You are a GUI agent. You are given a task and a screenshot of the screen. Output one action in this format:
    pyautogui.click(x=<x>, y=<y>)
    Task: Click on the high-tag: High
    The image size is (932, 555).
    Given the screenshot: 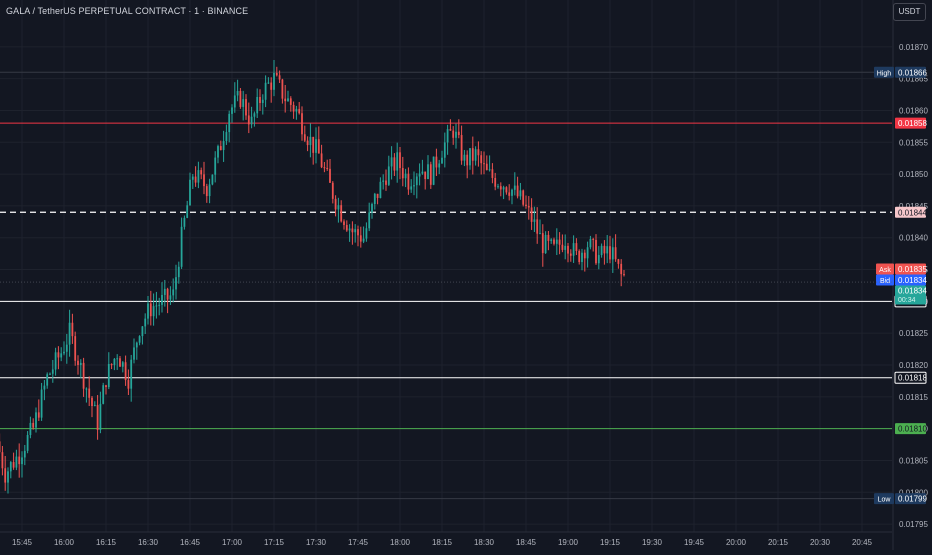 What is the action you would take?
    pyautogui.click(x=884, y=72)
    